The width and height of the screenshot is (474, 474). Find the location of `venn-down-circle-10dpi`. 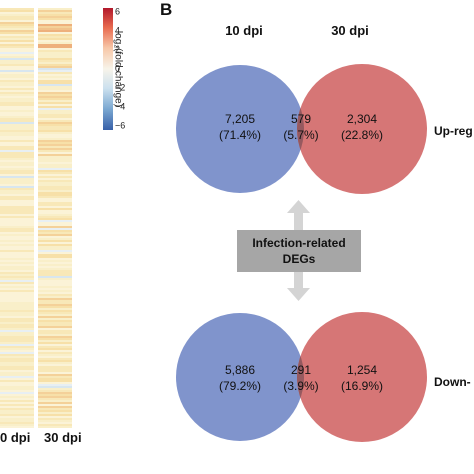

venn-down-circle-10dpi is located at coordinates (240, 377).